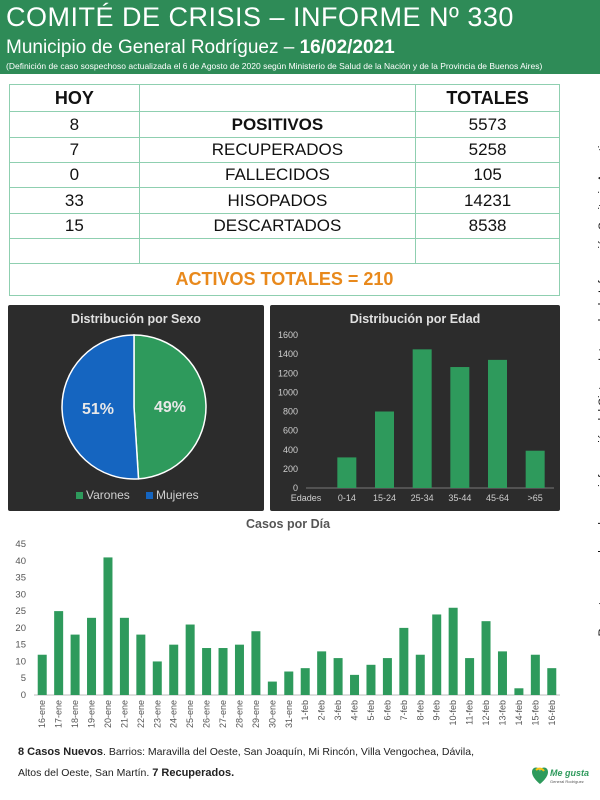  What do you see at coordinates (100, 407) in the screenshot?
I see `pie-slice-mujeres` at bounding box center [100, 407].